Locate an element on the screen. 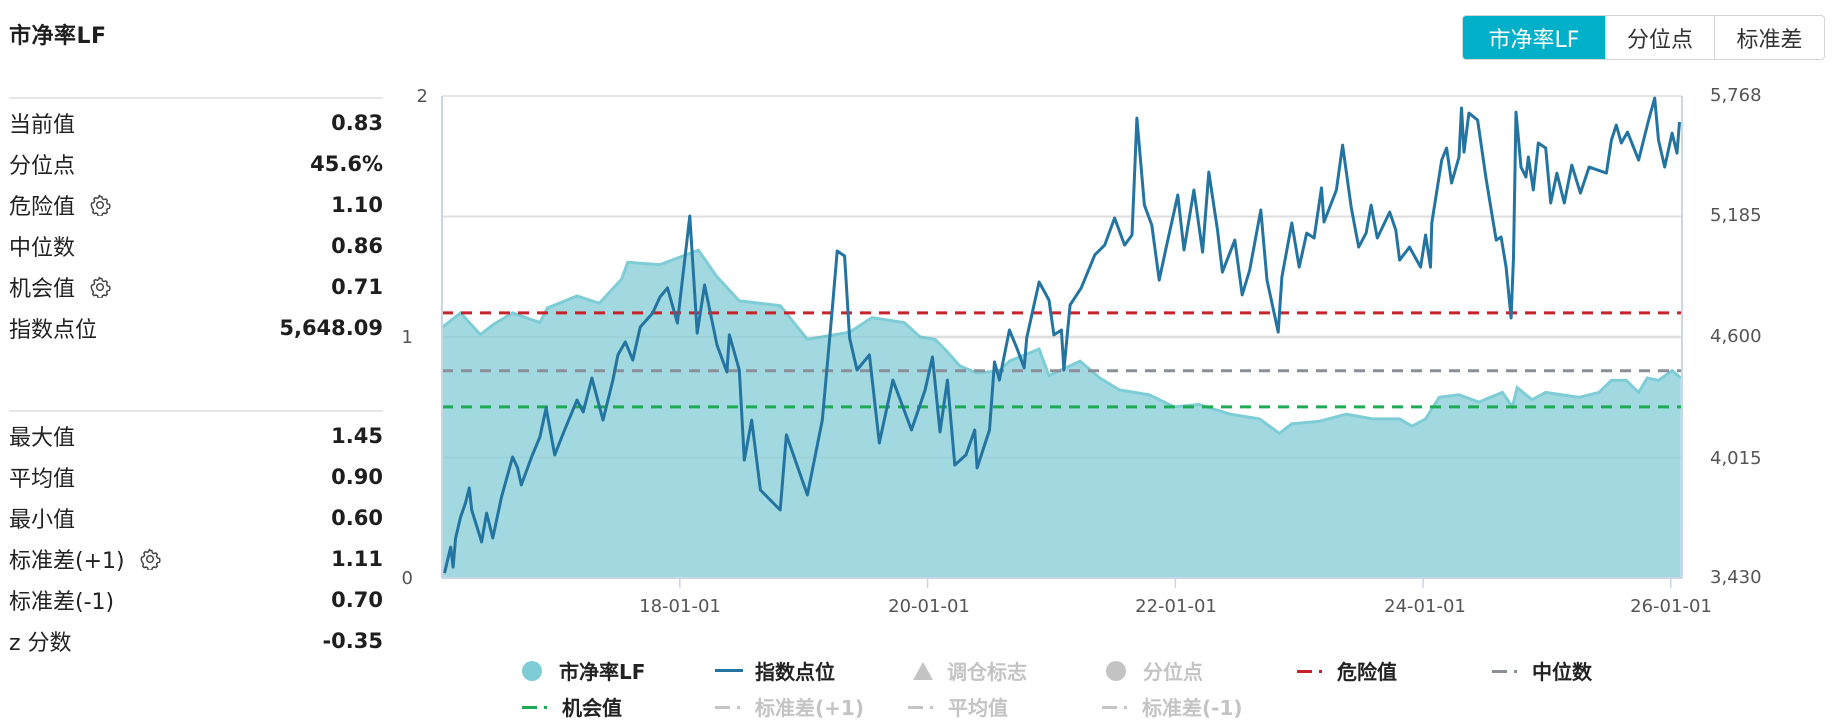  stat-value: -0.35 is located at coordinates (352, 640).